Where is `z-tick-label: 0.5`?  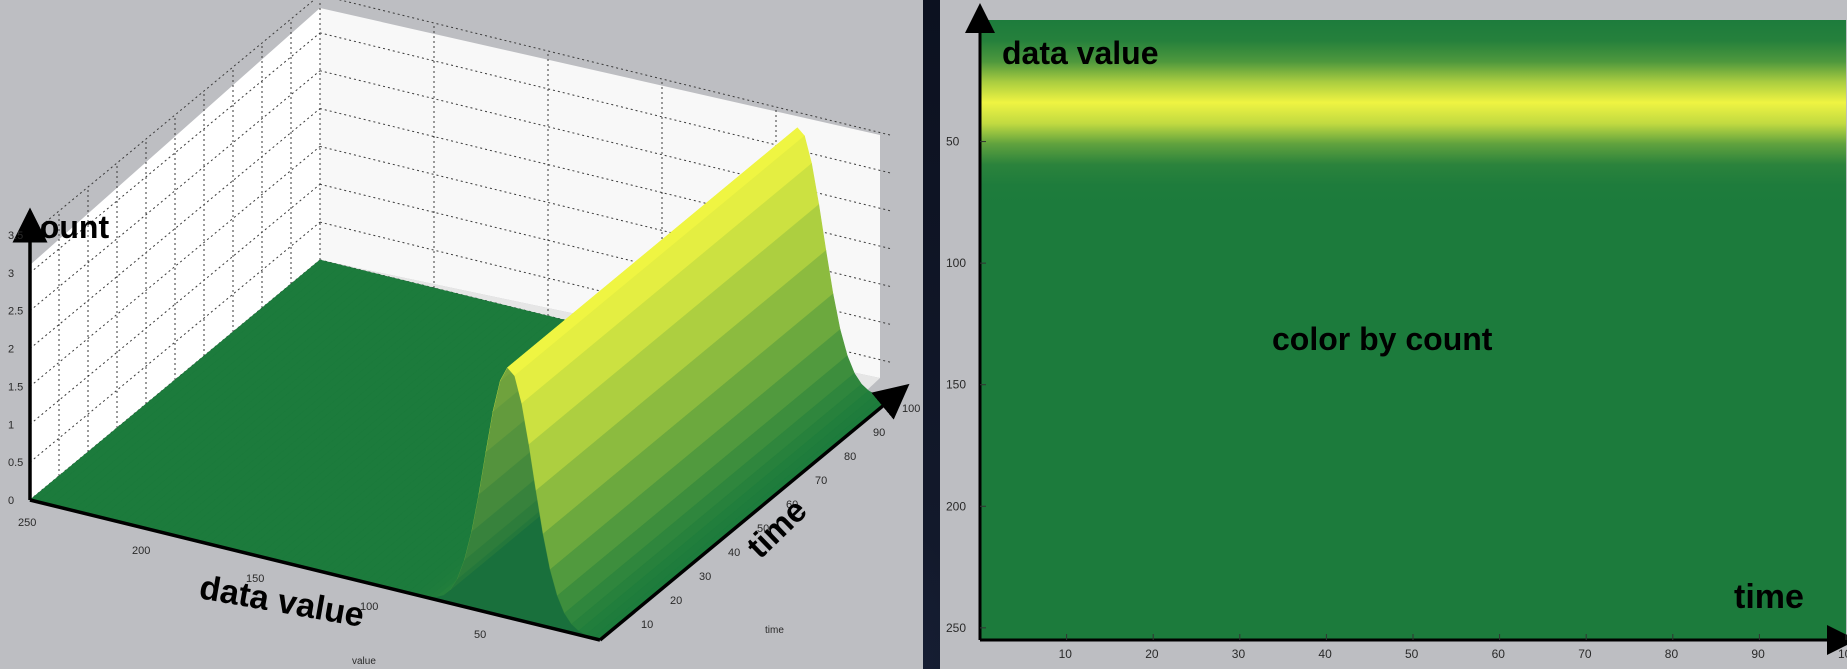 z-tick-label: 0.5 is located at coordinates (15, 463).